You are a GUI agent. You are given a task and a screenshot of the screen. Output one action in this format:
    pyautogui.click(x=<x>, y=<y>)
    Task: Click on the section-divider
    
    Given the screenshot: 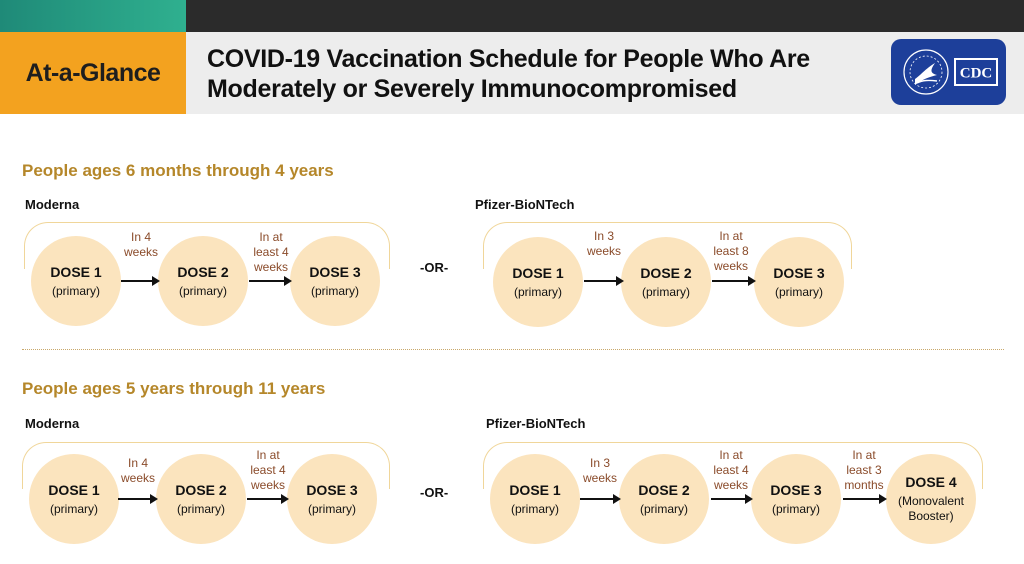 What is the action you would take?
    pyautogui.click(x=513, y=349)
    